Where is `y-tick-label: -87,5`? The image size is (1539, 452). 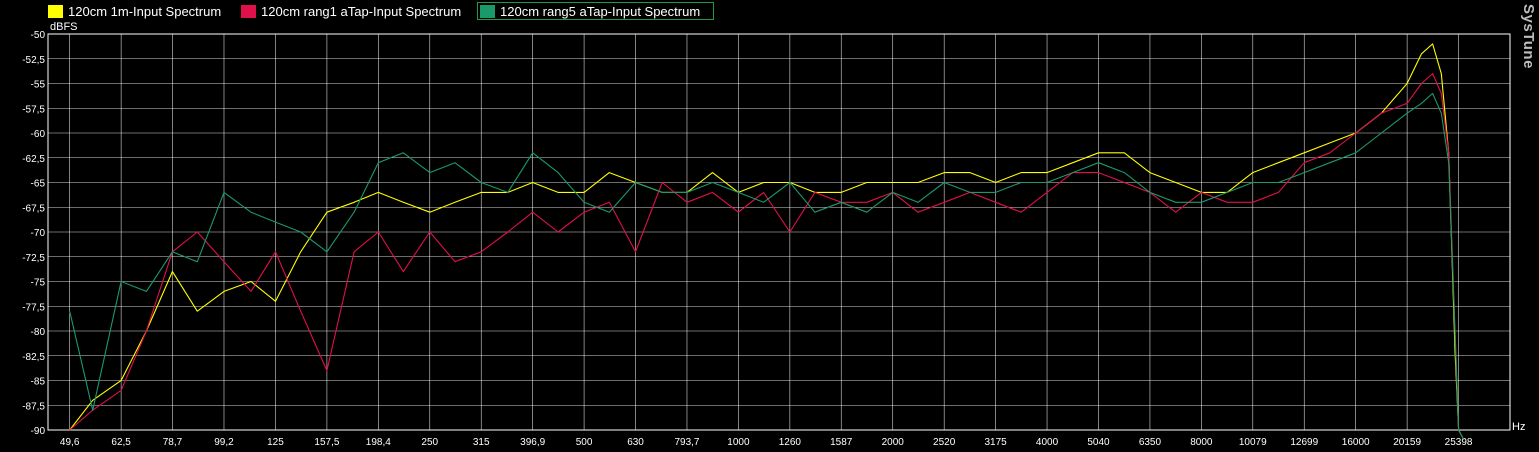
y-tick-label: -87,5 is located at coordinates (33, 406).